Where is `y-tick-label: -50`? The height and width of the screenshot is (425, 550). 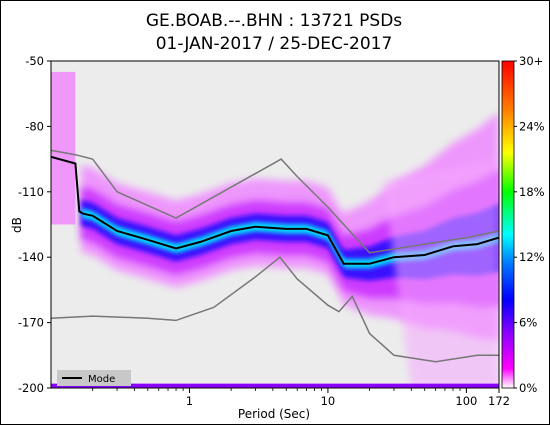
y-tick-label: -50 is located at coordinates (34, 61).